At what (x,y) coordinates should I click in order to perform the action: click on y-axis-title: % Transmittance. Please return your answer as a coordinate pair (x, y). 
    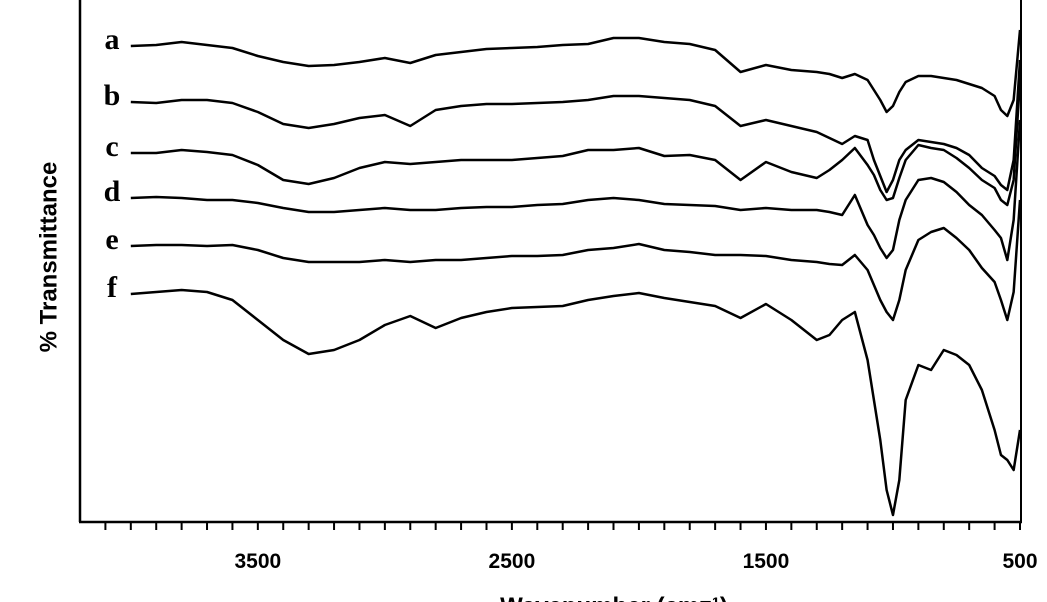
    Looking at the image, I should click on (48, 257).